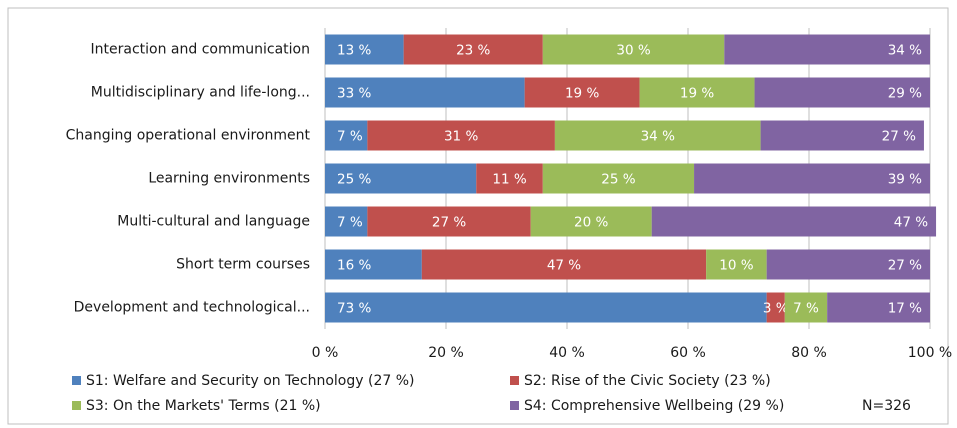 The width and height of the screenshot is (957, 428). Describe the element at coordinates (200, 50) in the screenshot. I see `y-tick-label: Interaction and communication` at that location.